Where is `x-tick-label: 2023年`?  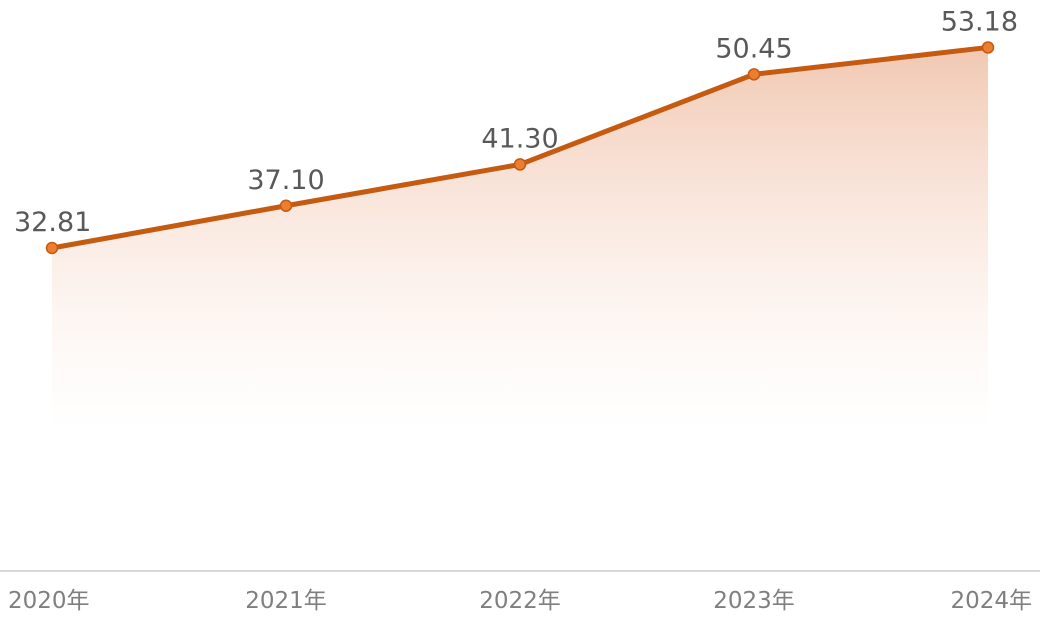
x-tick-label: 2023年 is located at coordinates (754, 601).